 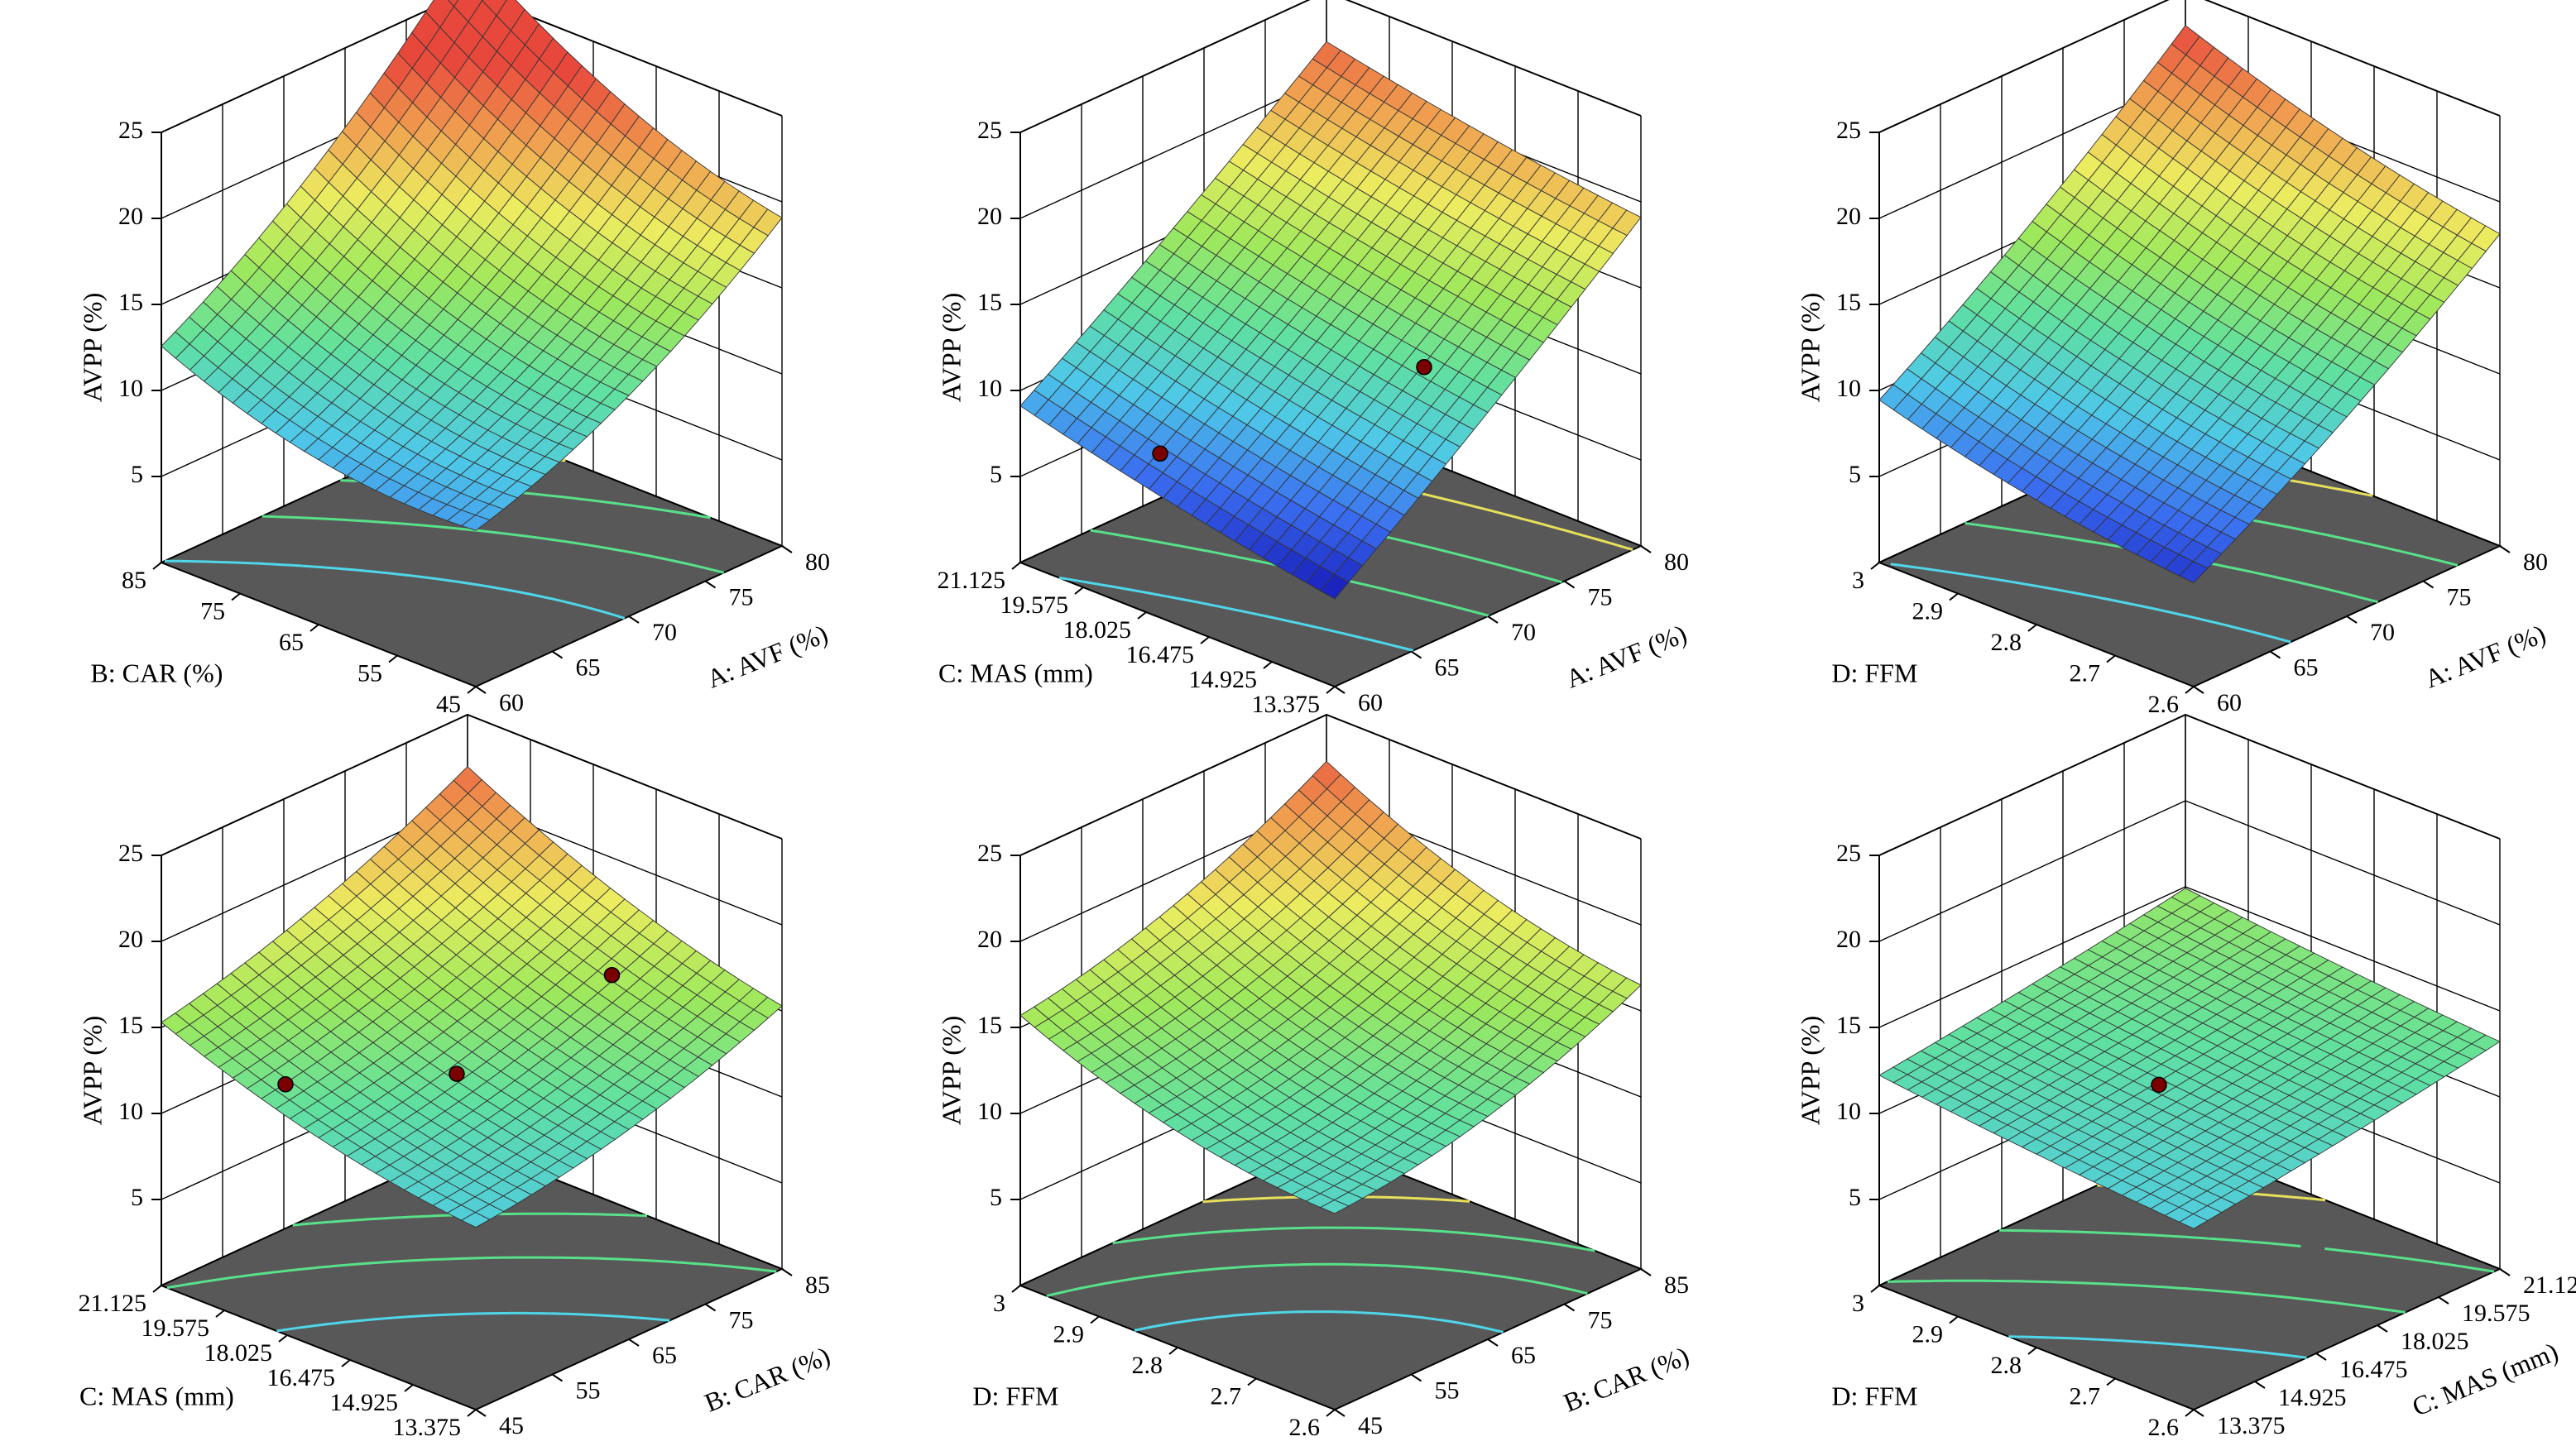 What do you see at coordinates (512, 702) in the screenshot?
I see `x-tick-label: 60` at bounding box center [512, 702].